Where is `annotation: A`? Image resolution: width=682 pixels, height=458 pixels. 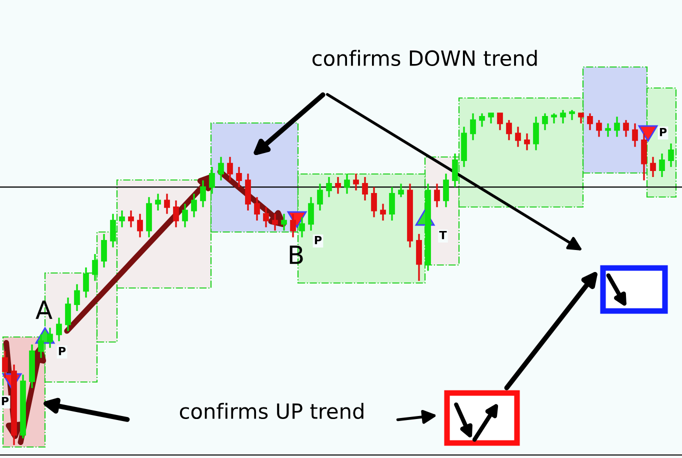
annotation: A is located at coordinates (44, 309).